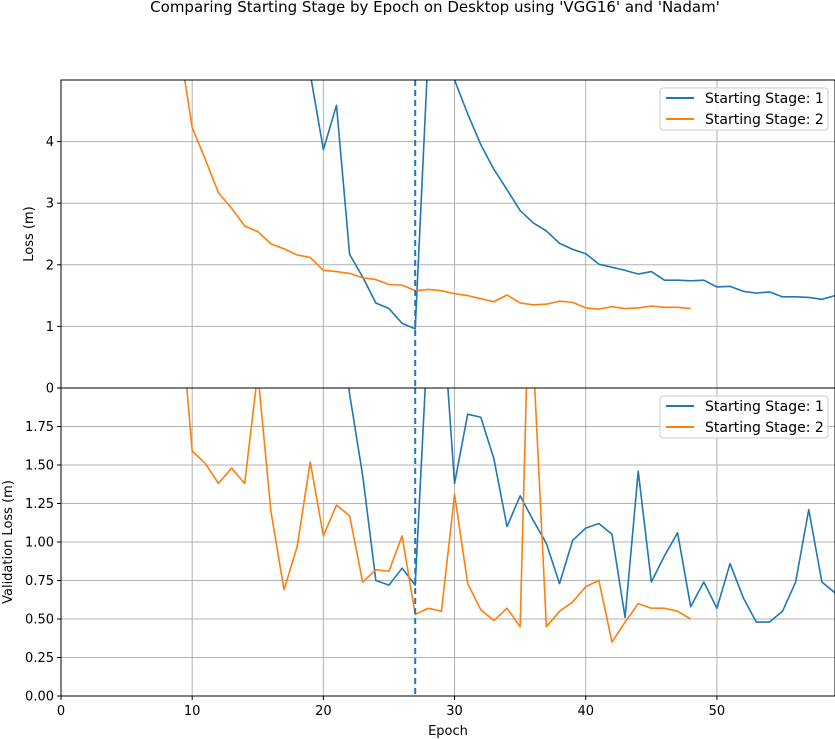 This screenshot has width=835, height=739. I want to click on x-tick-label: 30, so click(454, 711).